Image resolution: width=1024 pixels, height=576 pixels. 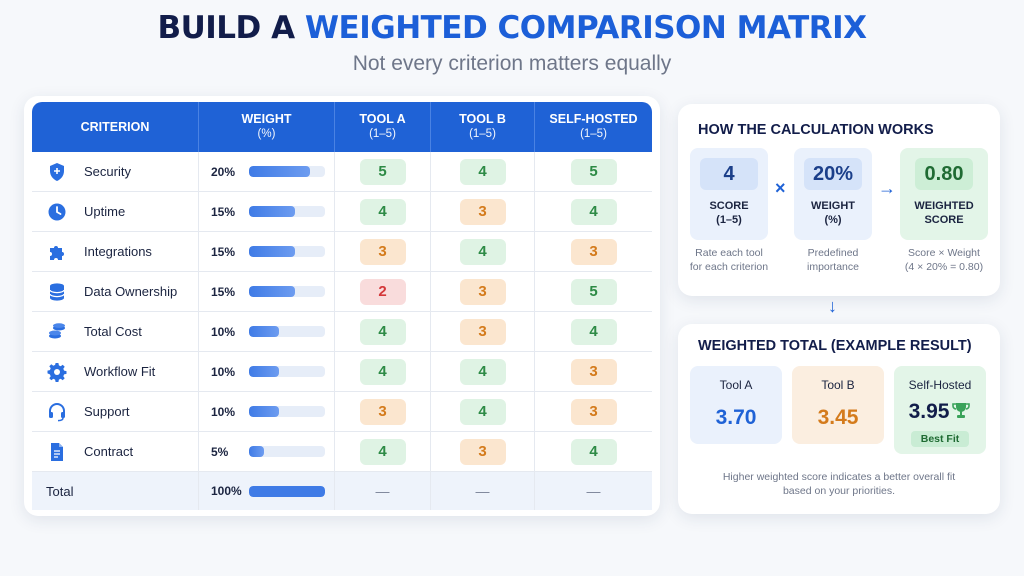 What do you see at coordinates (512, 63) in the screenshot?
I see `page-subtitle: Not every criterion matters equally` at bounding box center [512, 63].